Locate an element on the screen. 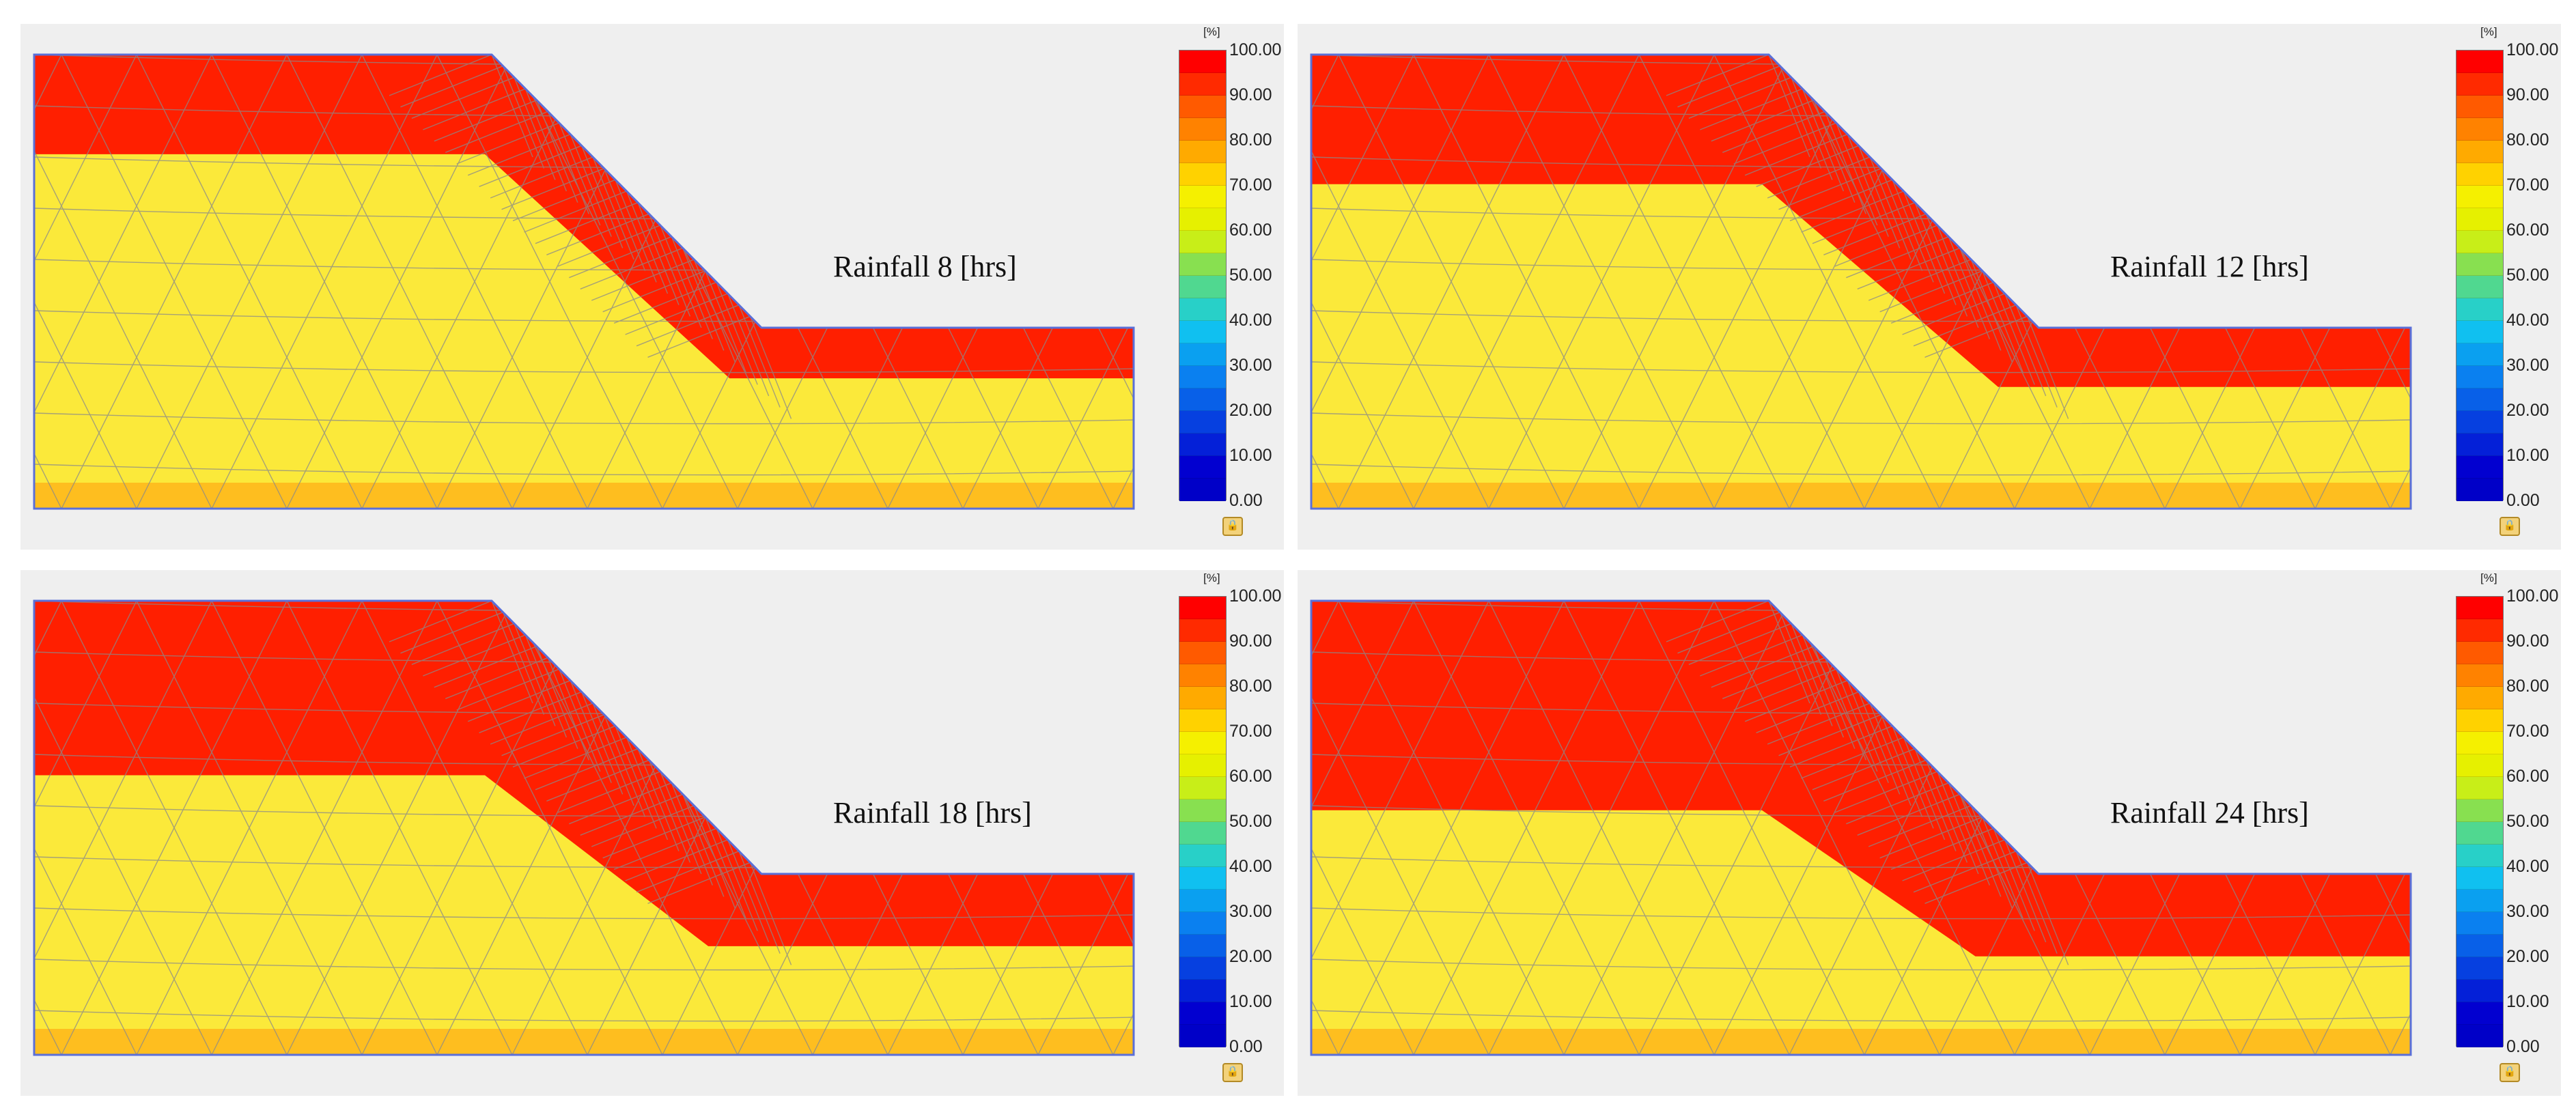 The height and width of the screenshot is (1119, 2576). panel-label: Rainfall 18 [hrs] is located at coordinates (932, 813).